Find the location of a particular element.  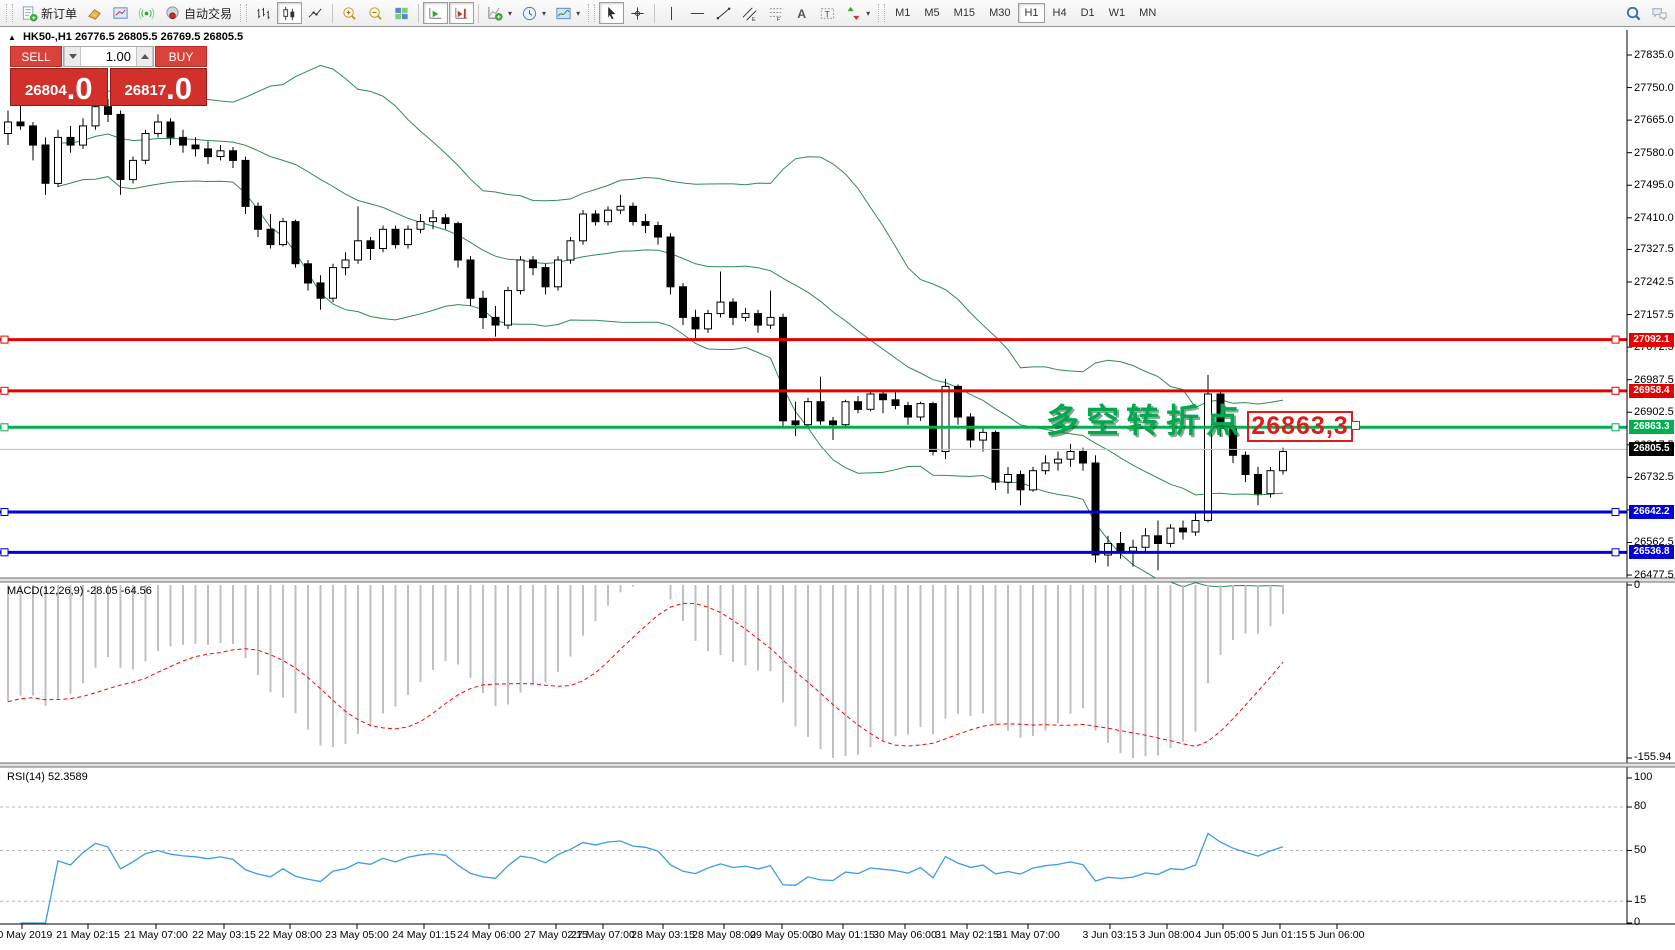

svg-text: A is located at coordinates (801, 14).